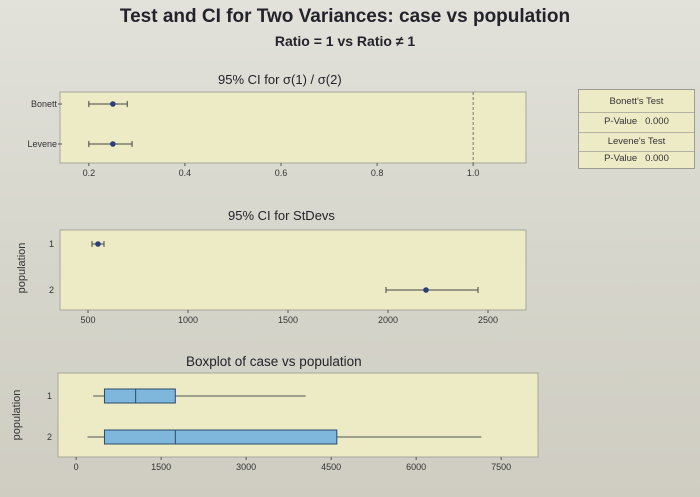  What do you see at coordinates (377, 173) in the screenshot?
I see `x-tick-label: 0.8` at bounding box center [377, 173].